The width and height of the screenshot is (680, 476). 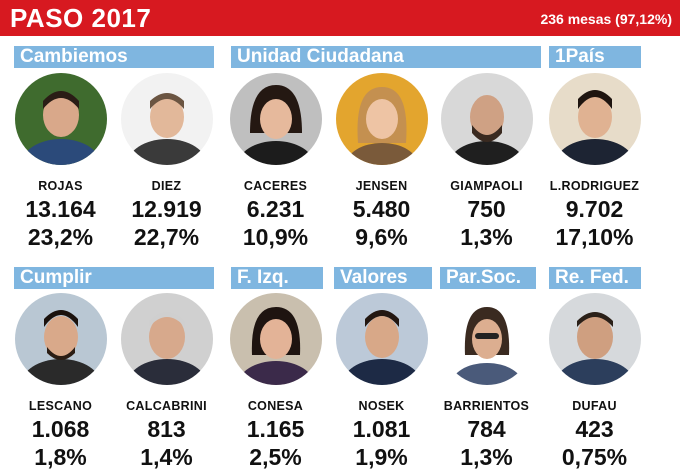 I want to click on candidate-percent: 23,2%, so click(x=60, y=237).